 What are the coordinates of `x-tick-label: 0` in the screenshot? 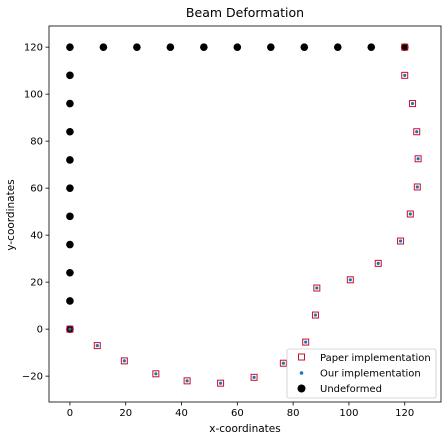 It's located at (70, 413).